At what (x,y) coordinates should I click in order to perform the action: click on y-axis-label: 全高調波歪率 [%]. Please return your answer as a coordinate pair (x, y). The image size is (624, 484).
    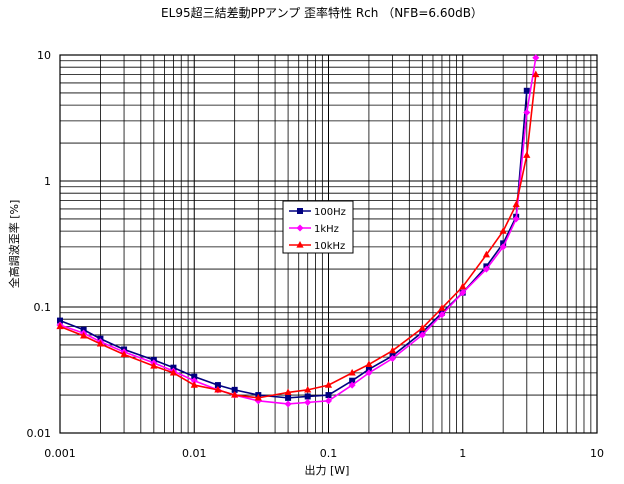
    Looking at the image, I should click on (14, 244).